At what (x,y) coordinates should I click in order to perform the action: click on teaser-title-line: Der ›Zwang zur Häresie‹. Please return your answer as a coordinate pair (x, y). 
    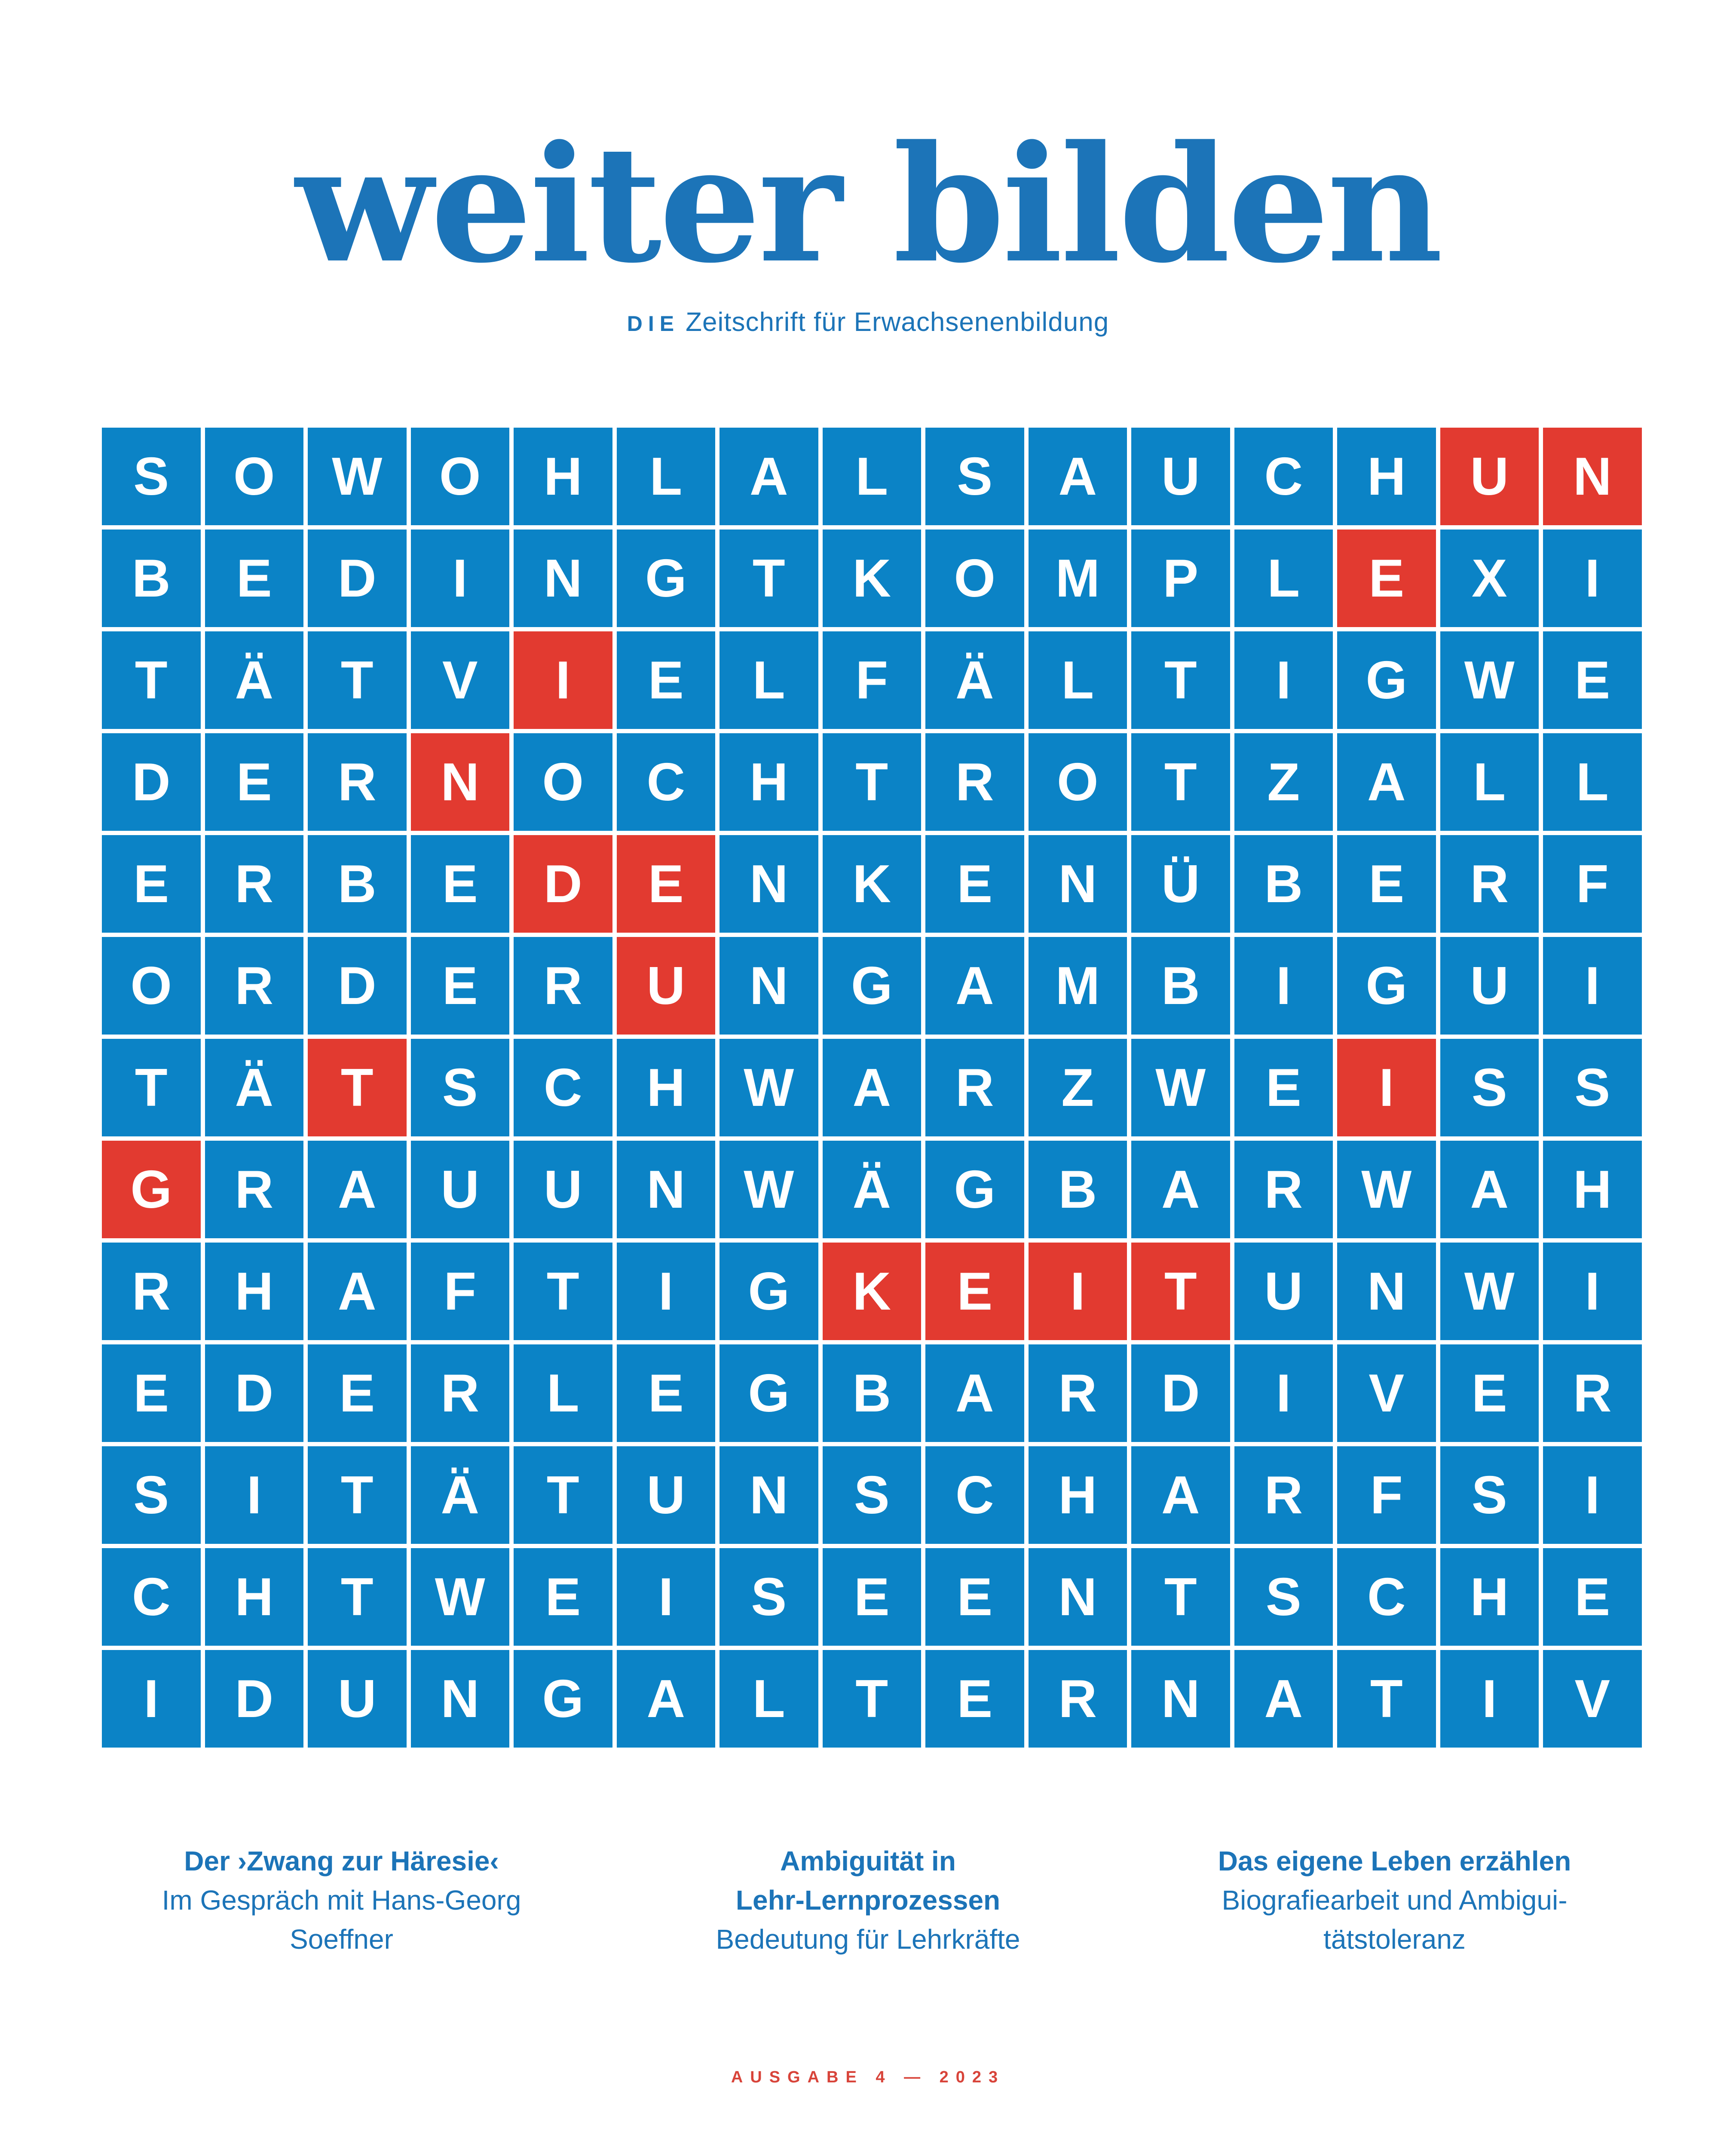
    Looking at the image, I should click on (341, 1862).